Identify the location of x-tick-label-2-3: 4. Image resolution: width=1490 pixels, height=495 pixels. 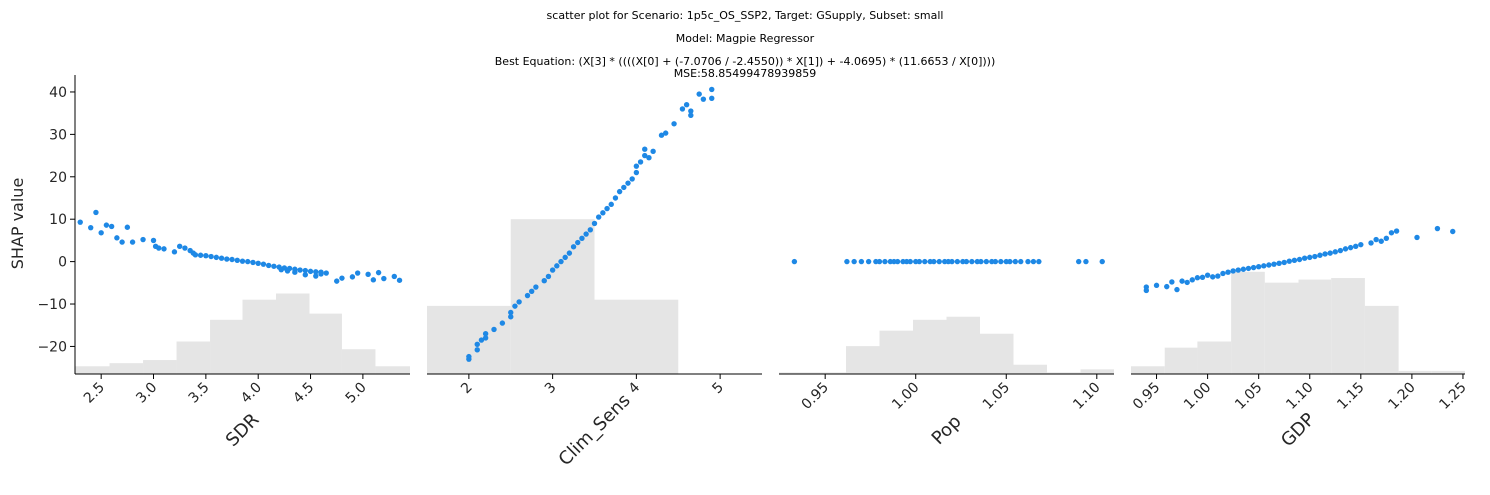
(635, 388).